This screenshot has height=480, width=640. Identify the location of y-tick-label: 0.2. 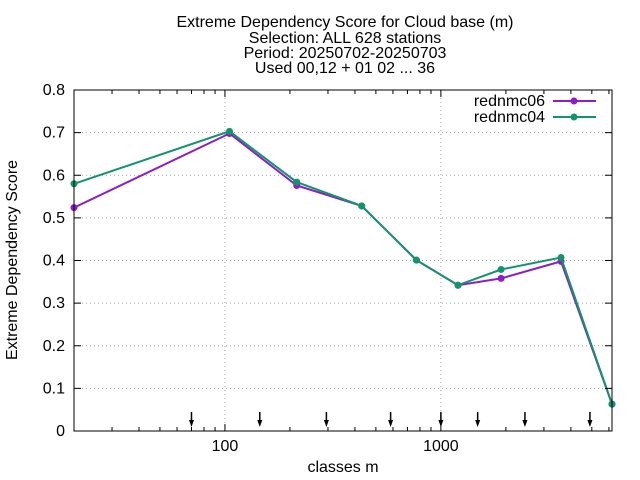
(54, 346).